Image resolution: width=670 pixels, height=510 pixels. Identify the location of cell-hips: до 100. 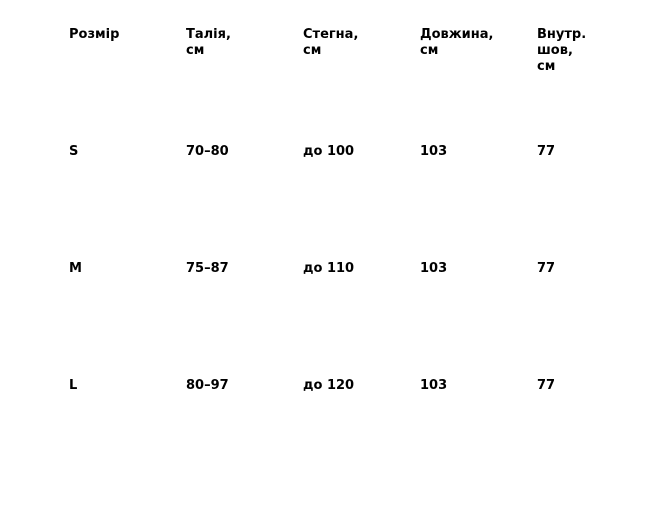
(329, 151).